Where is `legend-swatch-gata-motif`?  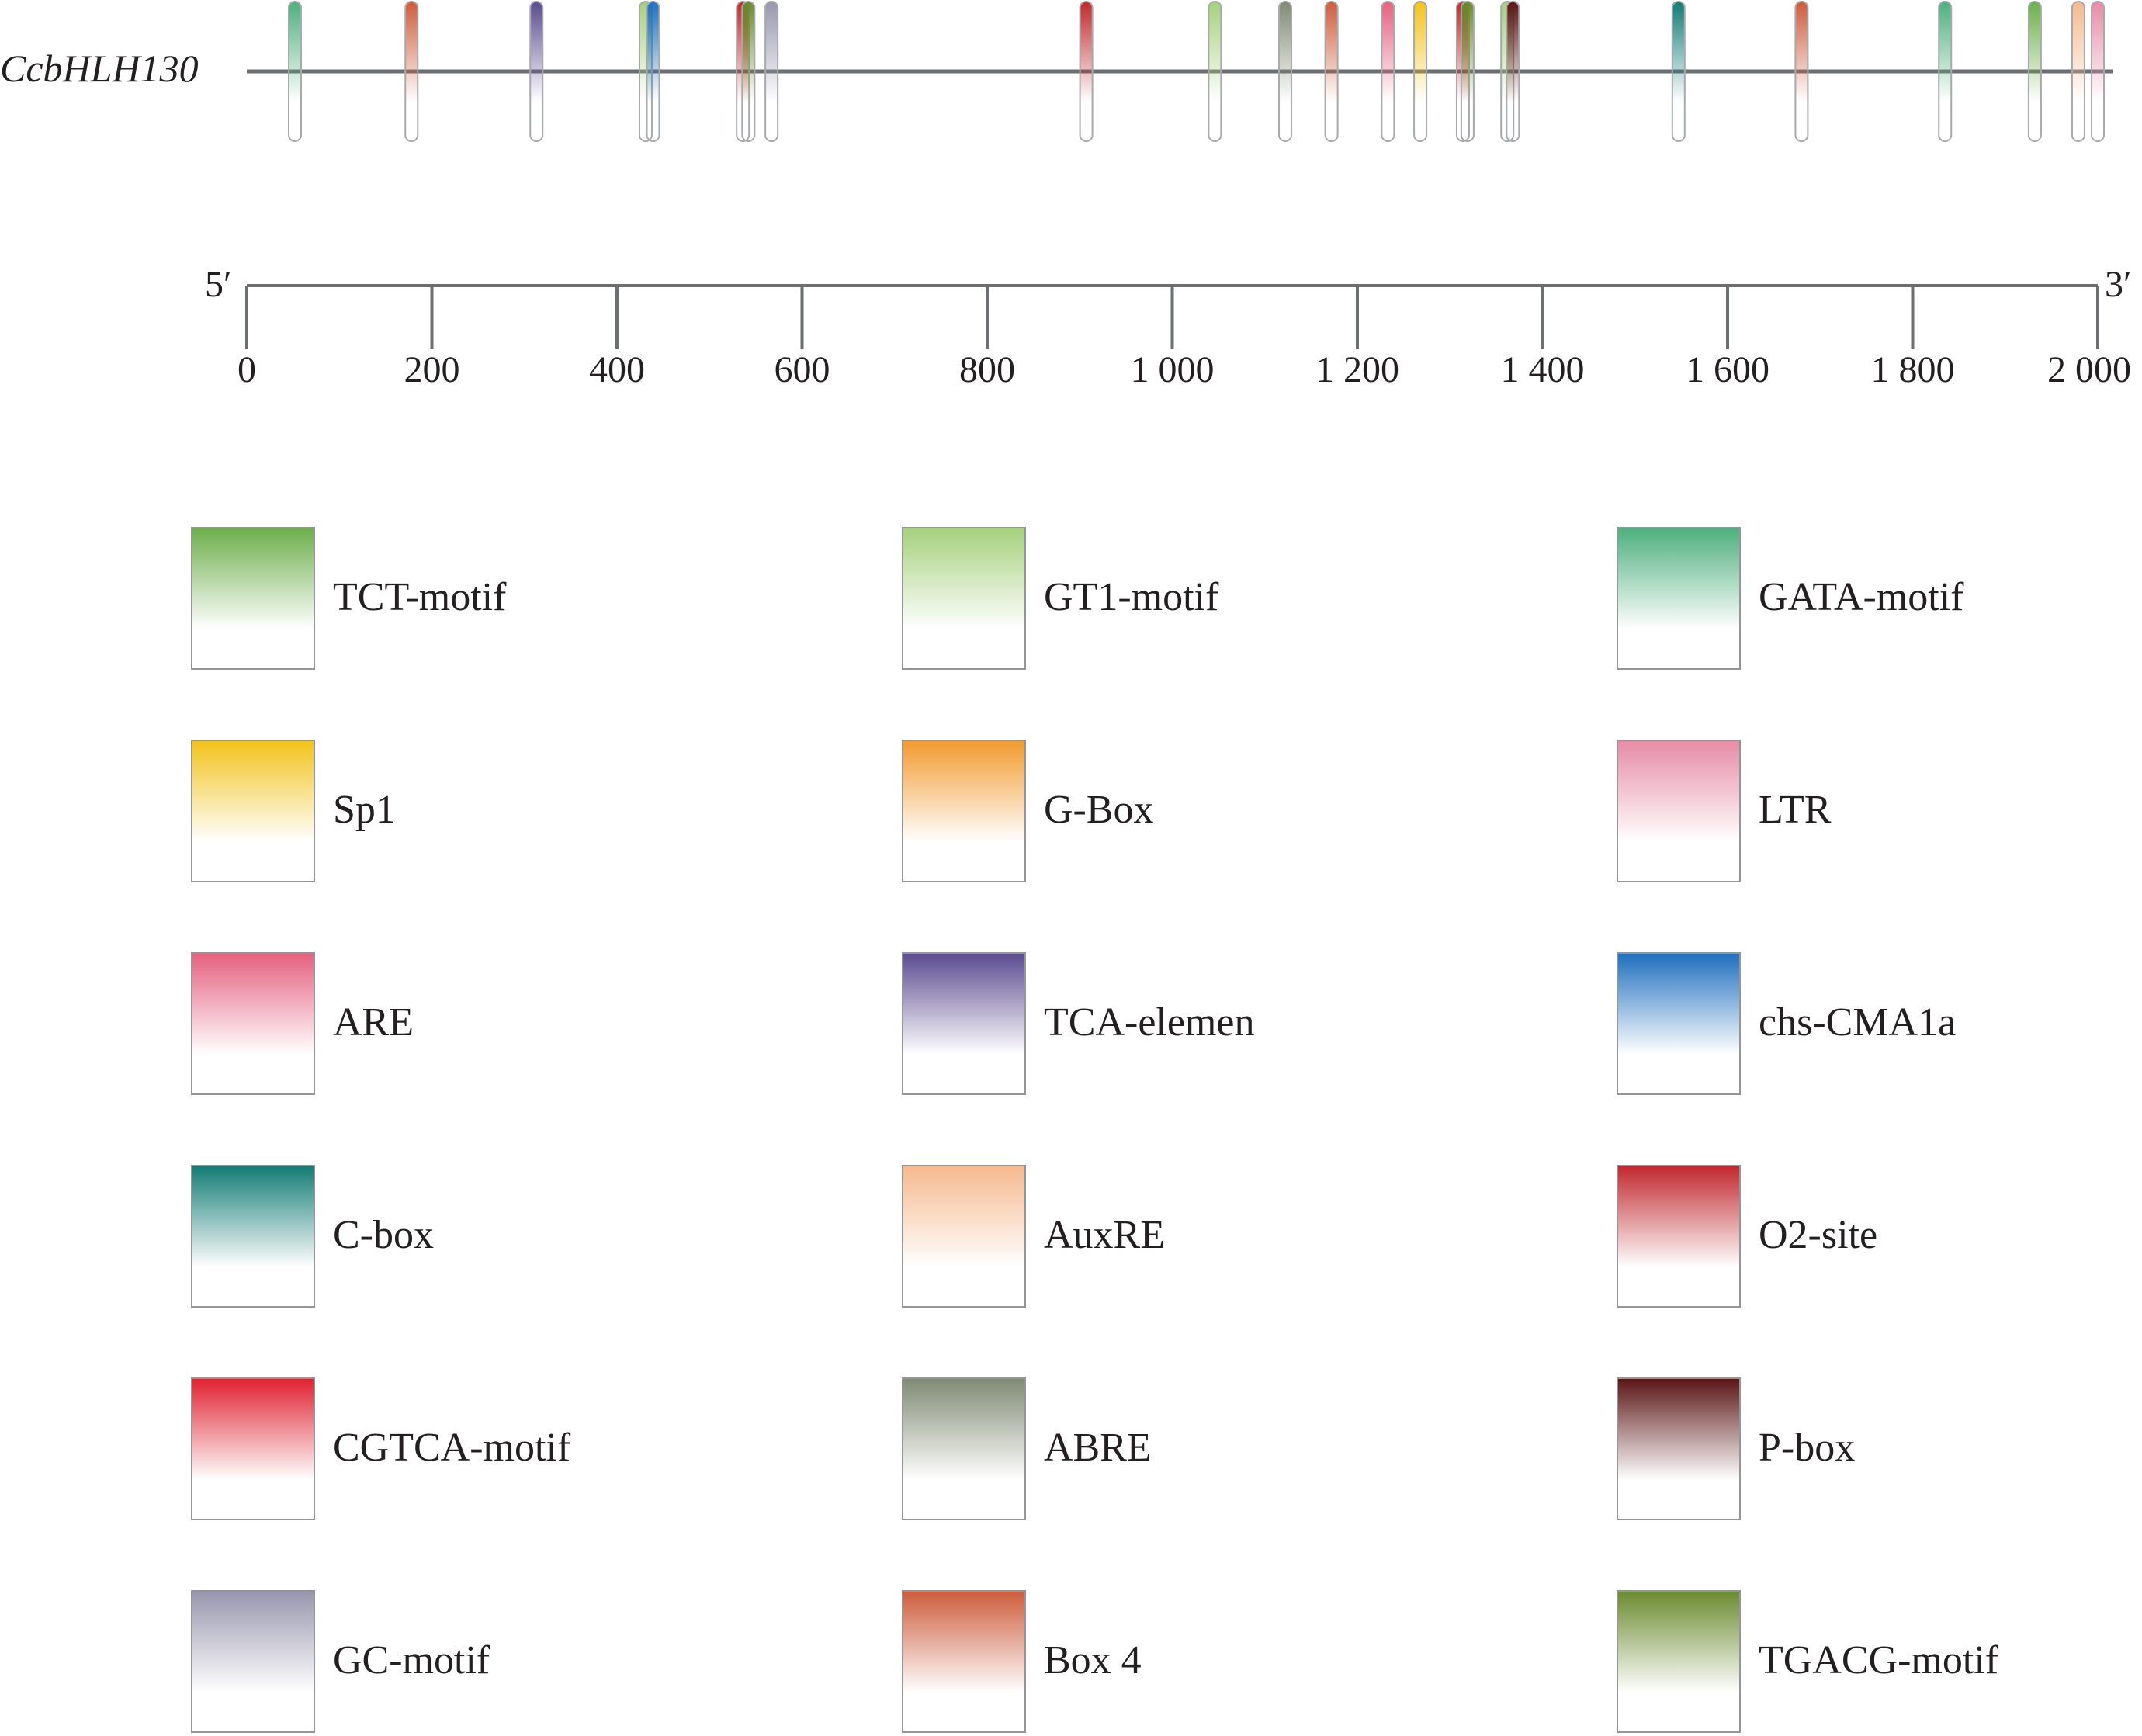 legend-swatch-gata-motif is located at coordinates (1679, 598).